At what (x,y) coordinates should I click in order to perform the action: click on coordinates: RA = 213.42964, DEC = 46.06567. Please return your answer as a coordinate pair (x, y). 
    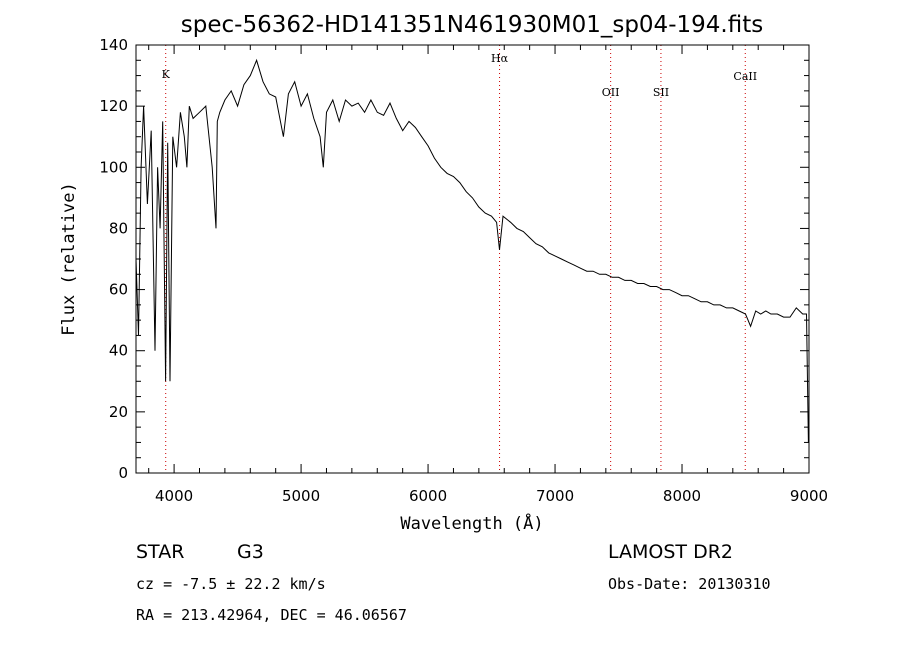
    Looking at the image, I should click on (271, 615).